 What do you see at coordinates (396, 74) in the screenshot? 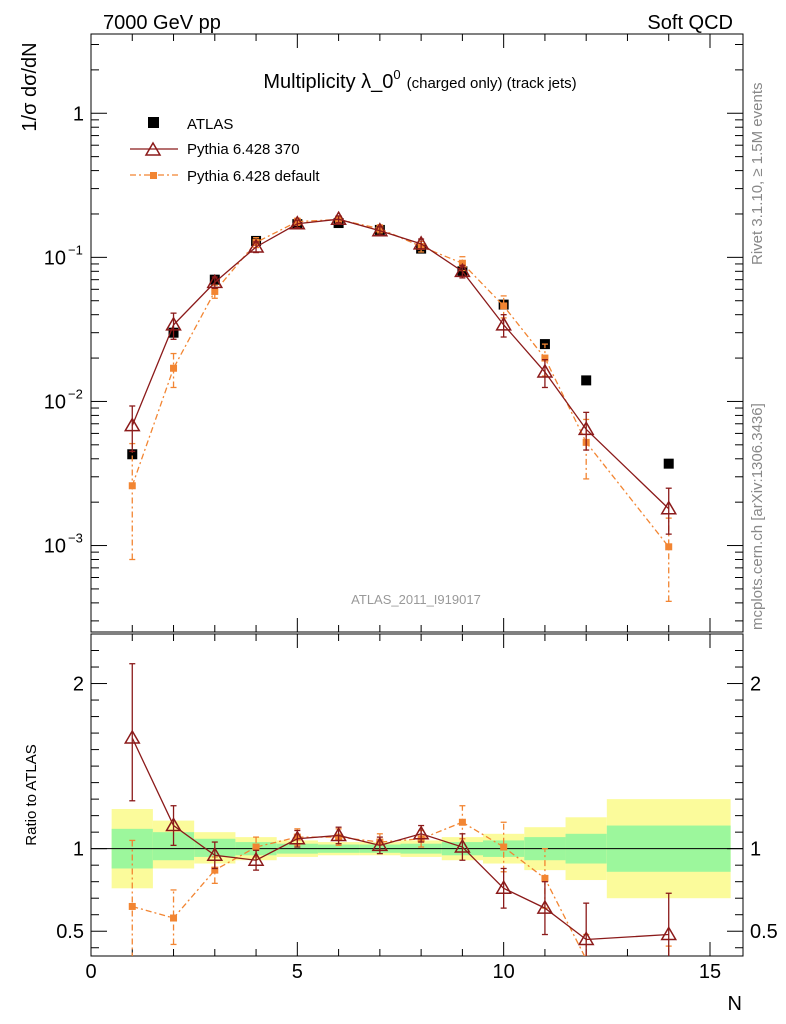
I see `plot-title-superscript: 0` at bounding box center [396, 74].